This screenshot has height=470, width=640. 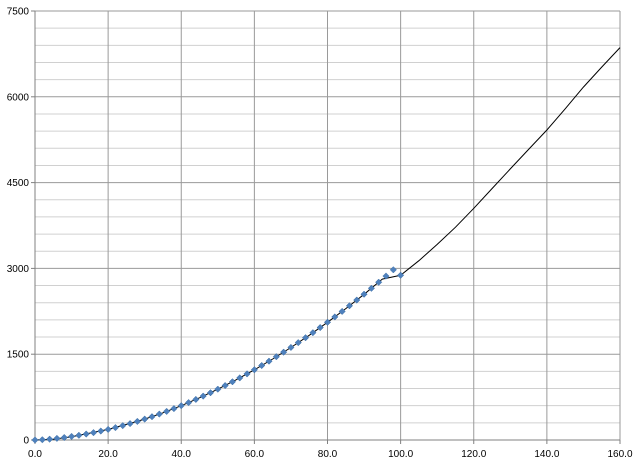 I want to click on y-tick-label: 7500, so click(x=18, y=12).